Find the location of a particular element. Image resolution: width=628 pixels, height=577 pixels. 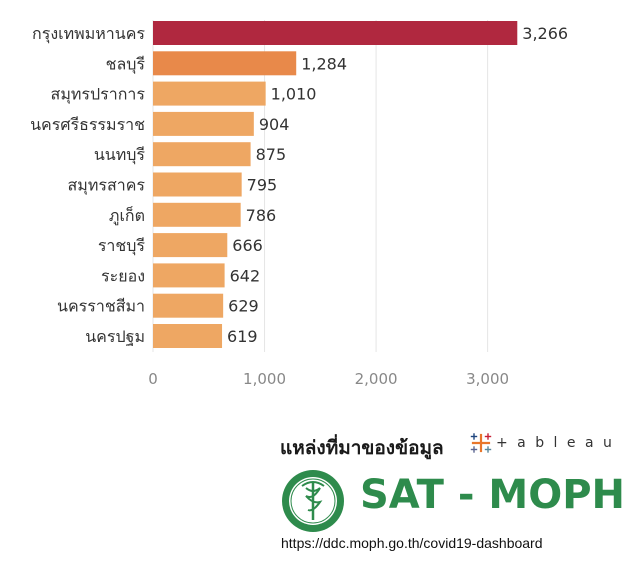

value-label: 1,010 is located at coordinates (294, 94).